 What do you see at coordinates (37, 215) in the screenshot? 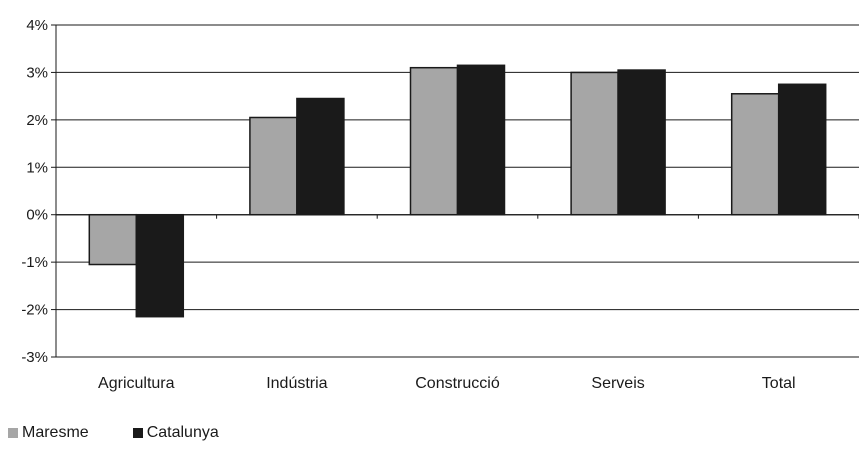
I see `y-tick-label: 0%` at bounding box center [37, 215].